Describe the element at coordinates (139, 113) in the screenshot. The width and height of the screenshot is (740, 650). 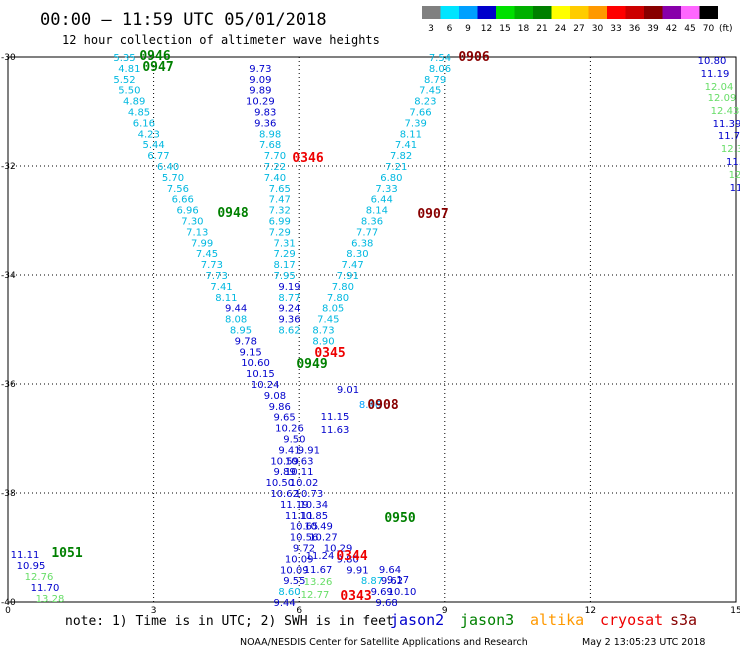
I see `wave-height-point: 4.85` at that location.